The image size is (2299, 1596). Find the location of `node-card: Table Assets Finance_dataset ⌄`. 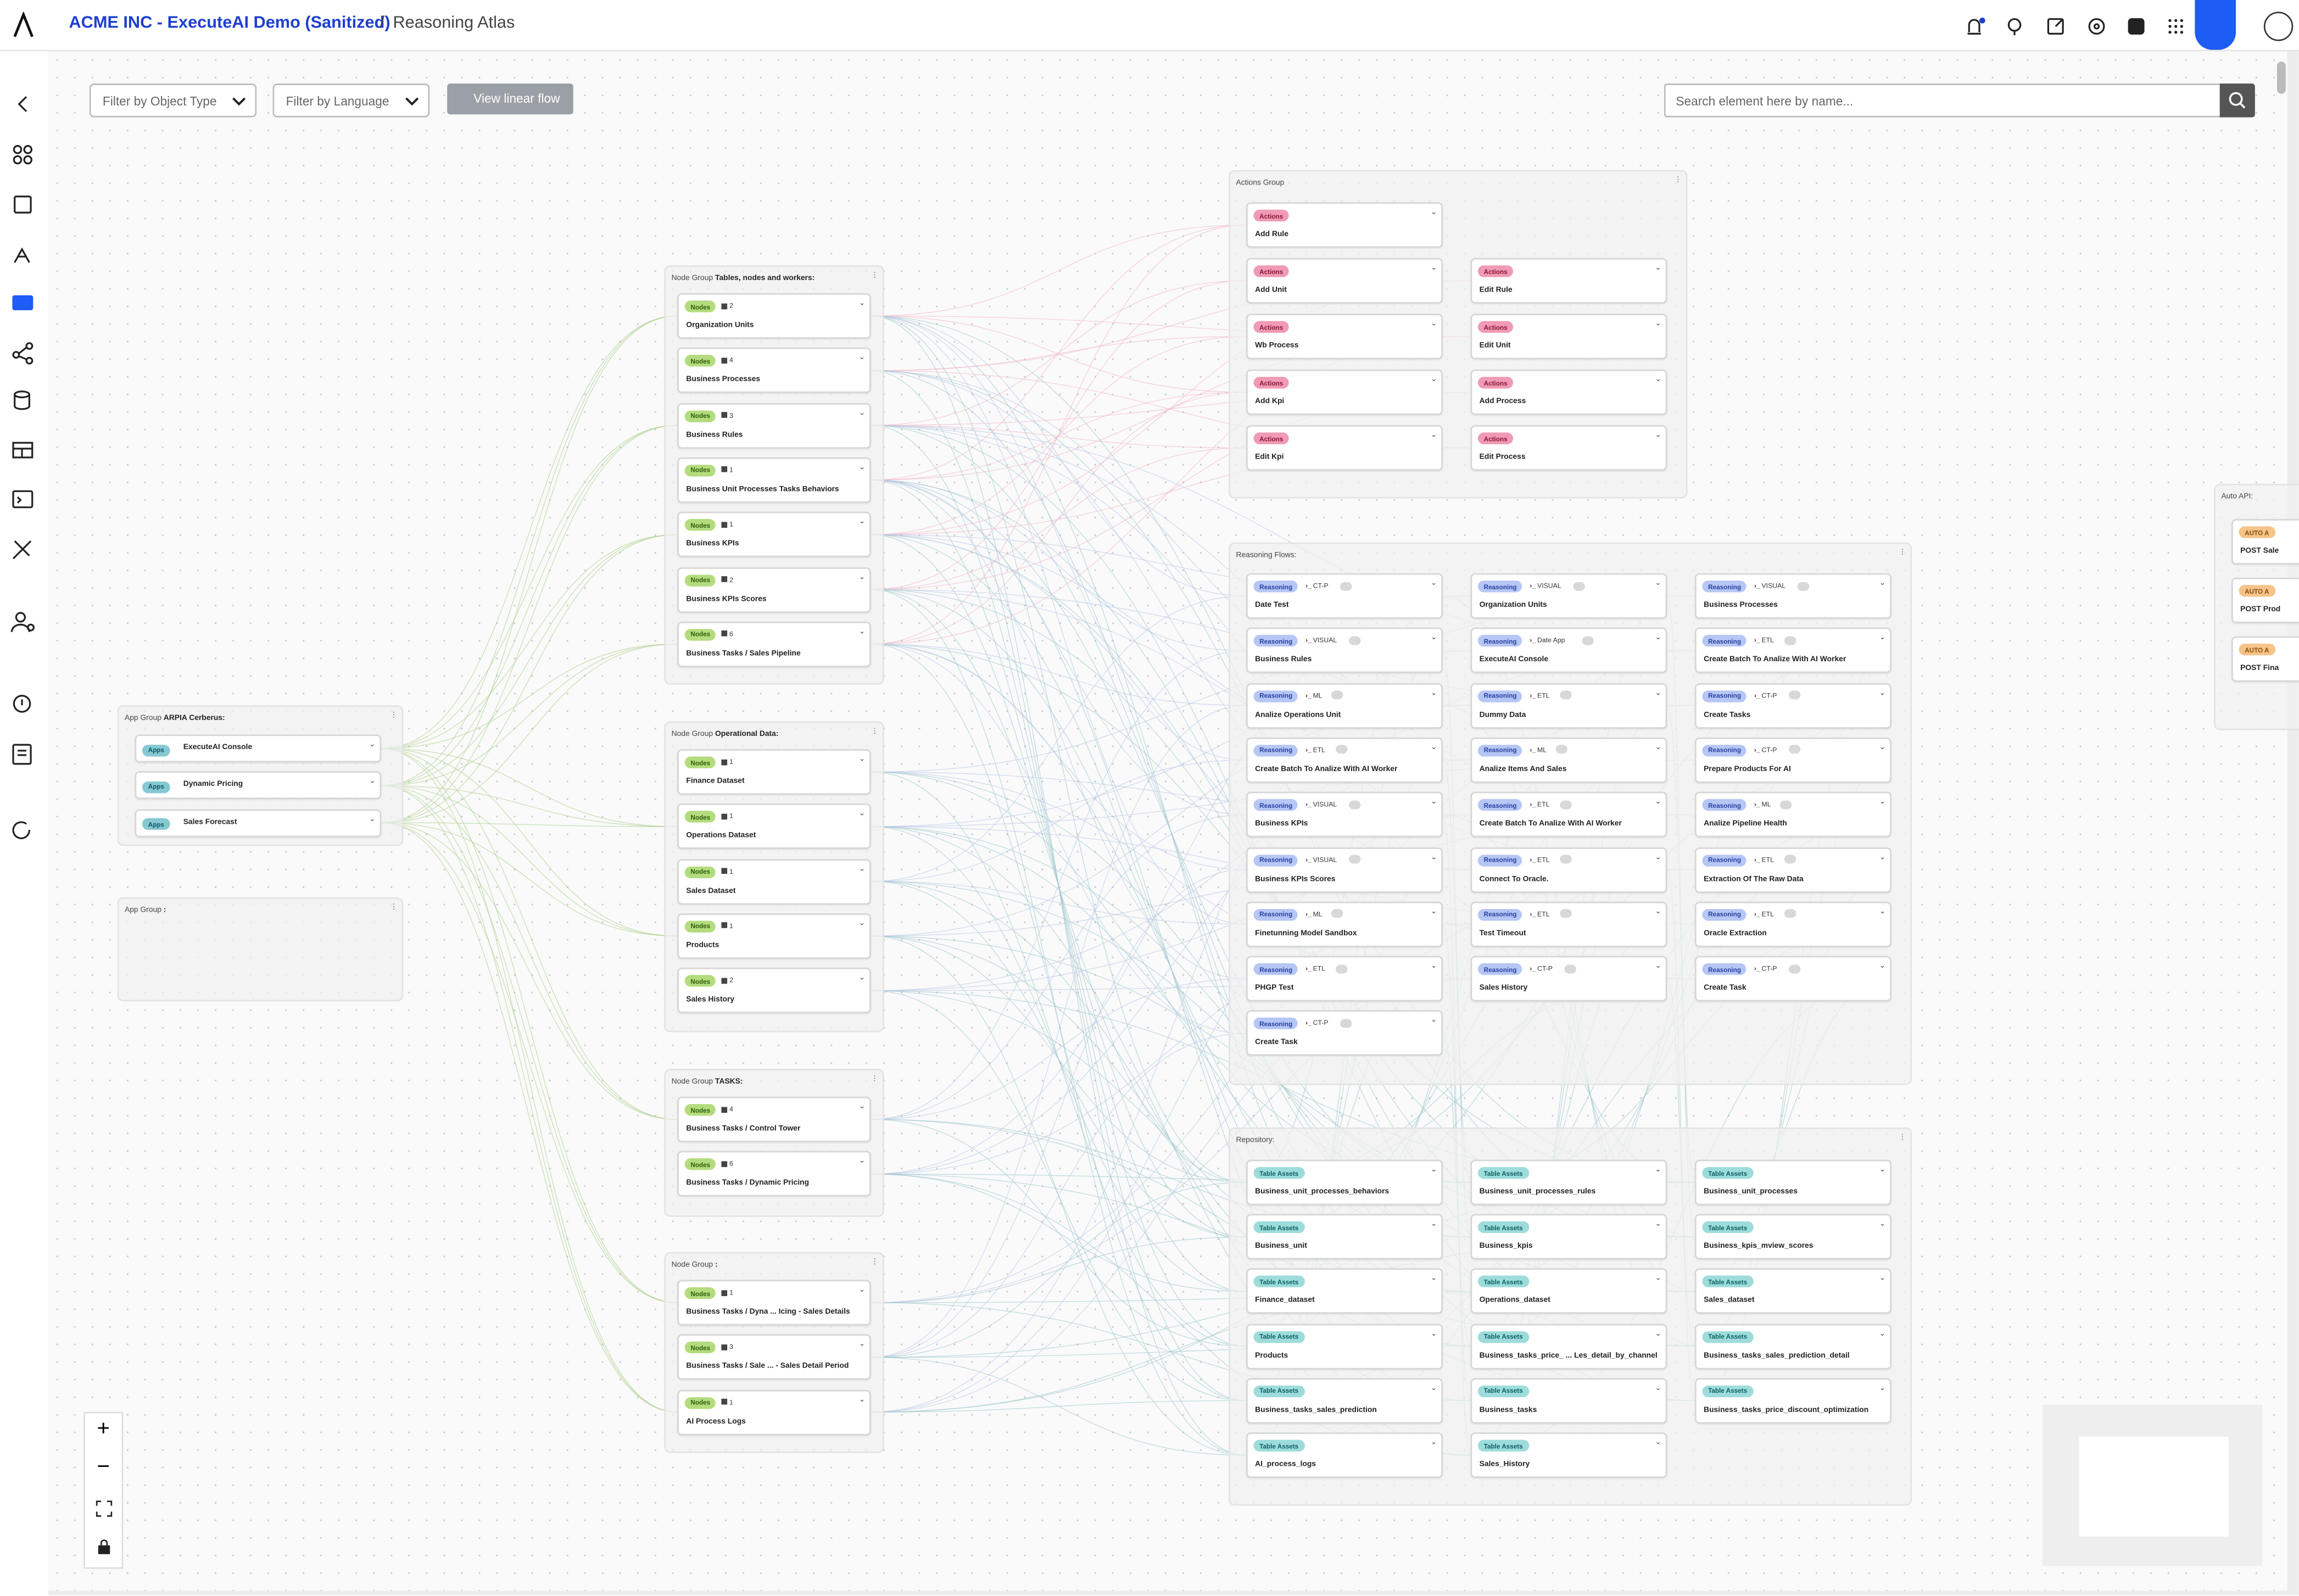

node-card: Table Assets Finance_dataset ⌄ is located at coordinates (1344, 1292).